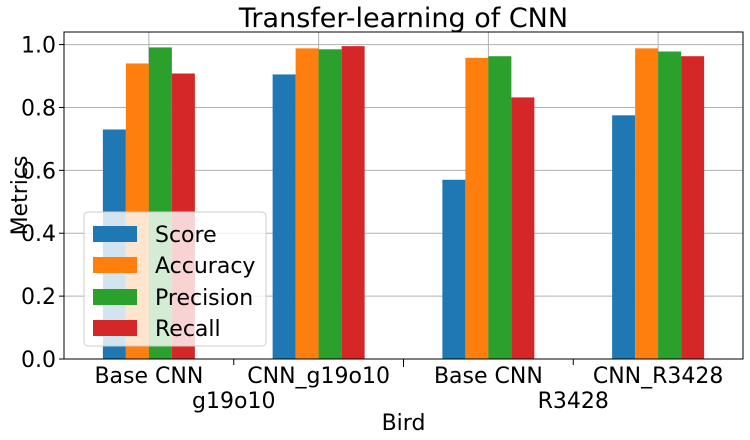  I want to click on y-tick-label: 0.2, so click(38, 297).